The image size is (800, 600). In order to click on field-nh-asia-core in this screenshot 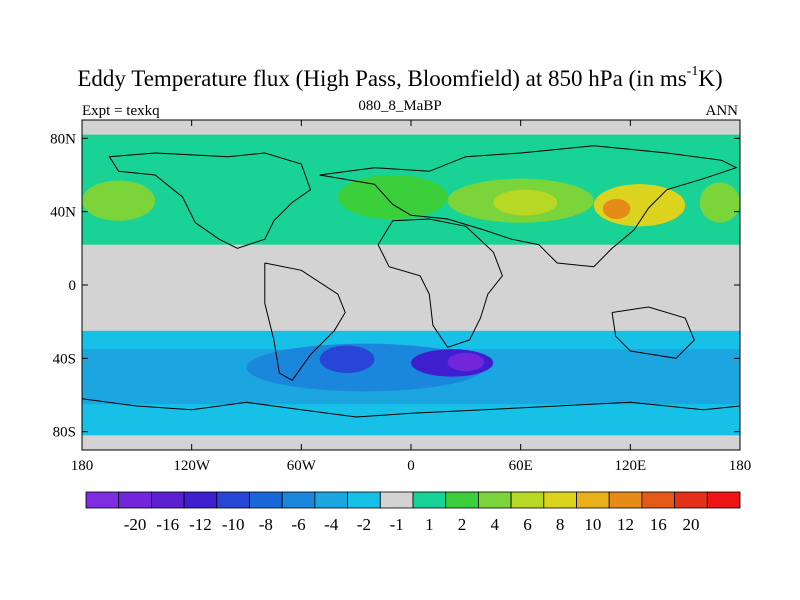, I will do `click(525, 202)`.